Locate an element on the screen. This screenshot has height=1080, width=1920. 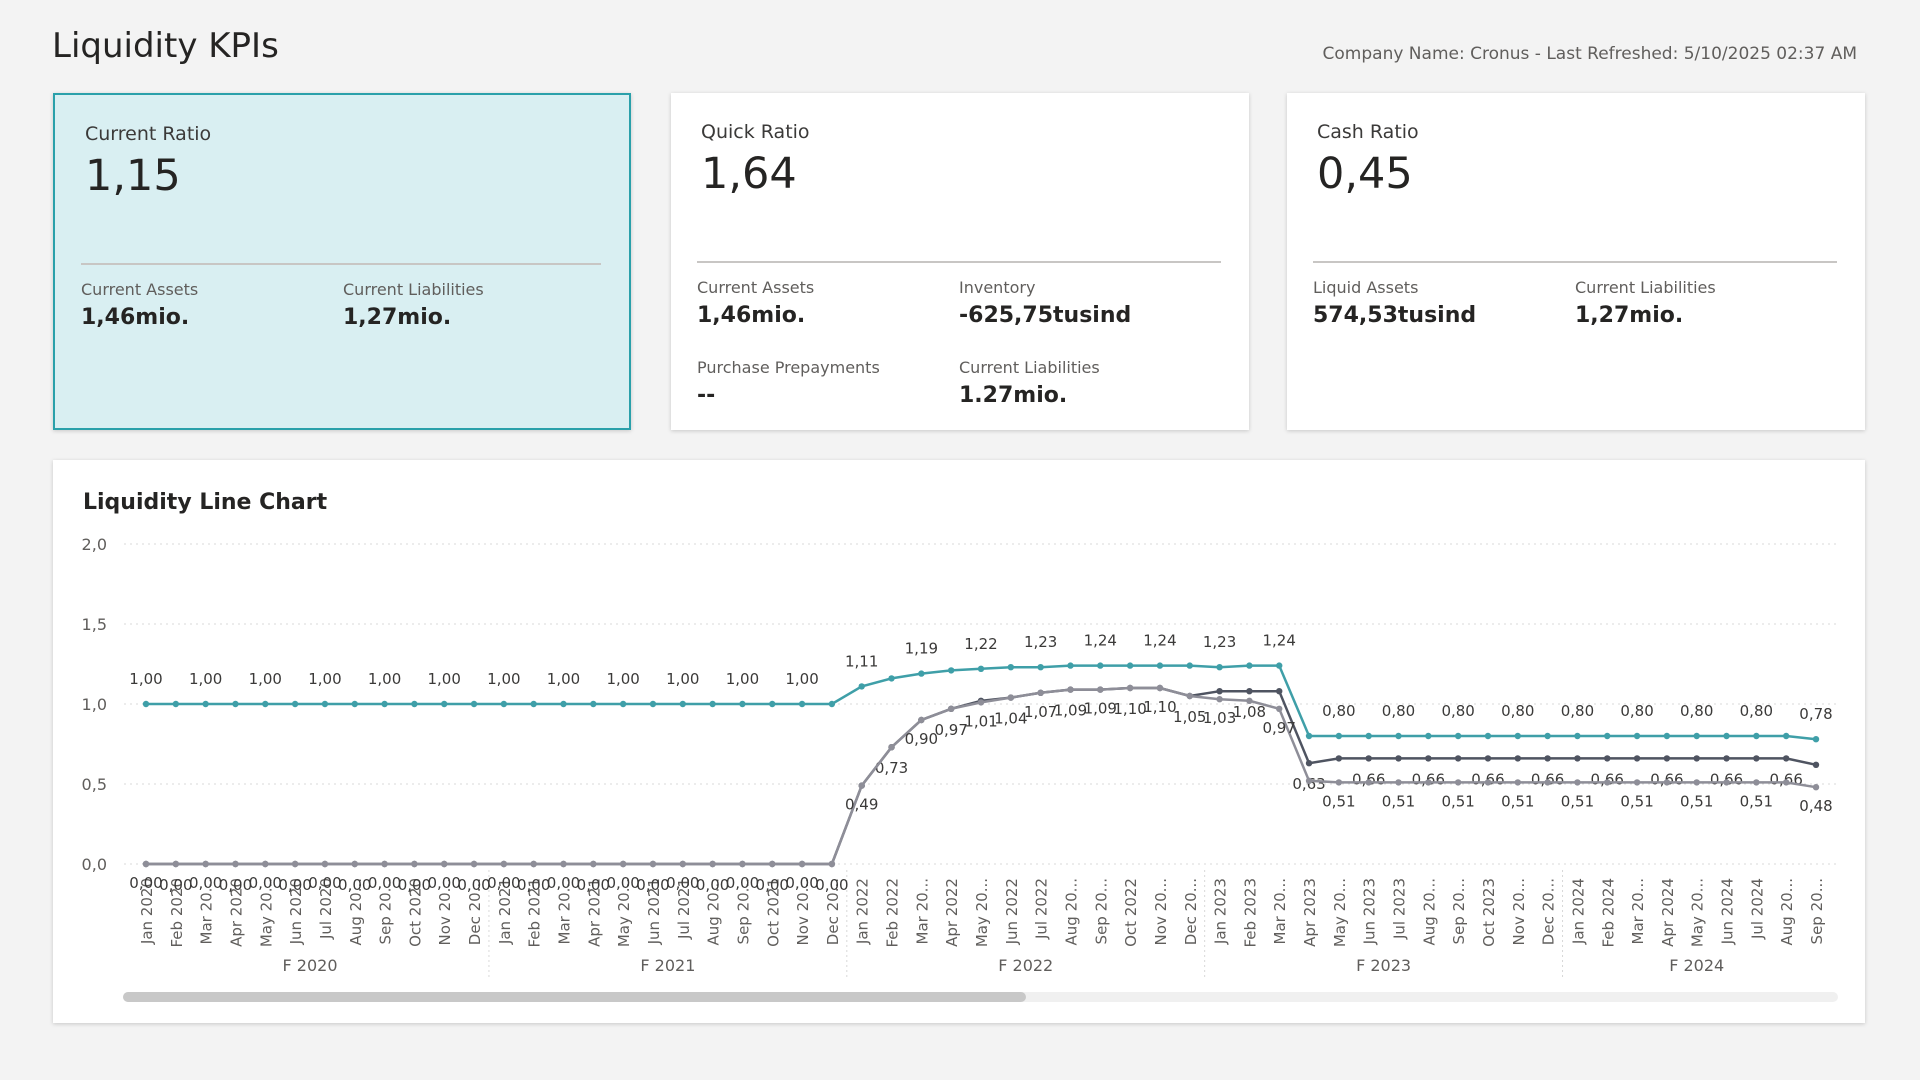
x-tick-label: Feb 2022 is located at coordinates (893, 913).